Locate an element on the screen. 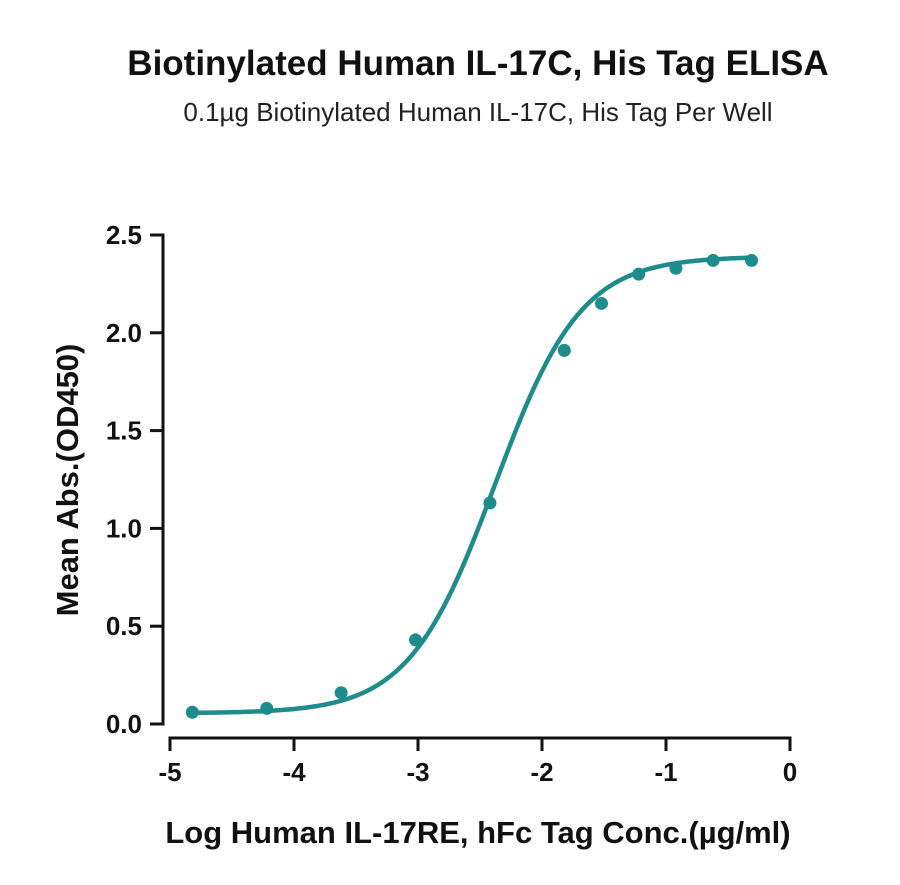 The width and height of the screenshot is (900, 885). x-tick-label: -3 is located at coordinates (417, 772).